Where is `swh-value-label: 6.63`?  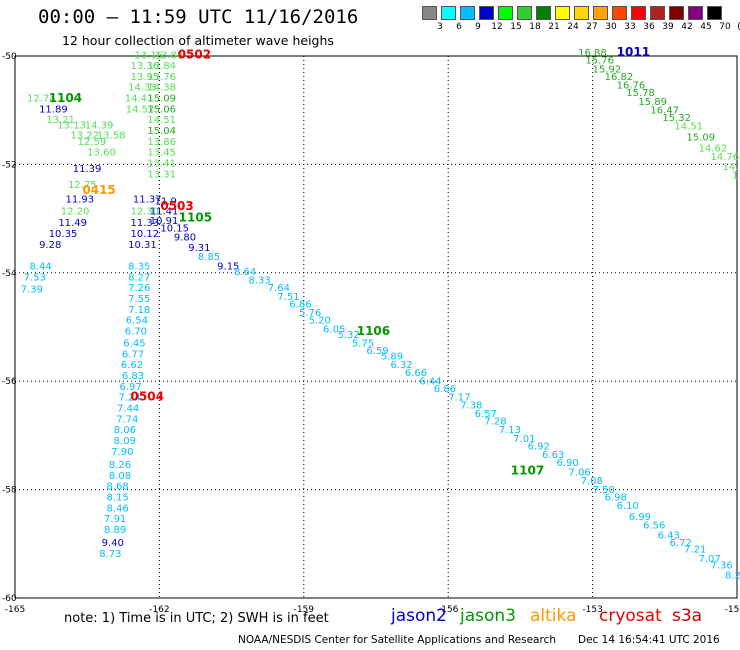 swh-value-label: 6.63 is located at coordinates (553, 455).